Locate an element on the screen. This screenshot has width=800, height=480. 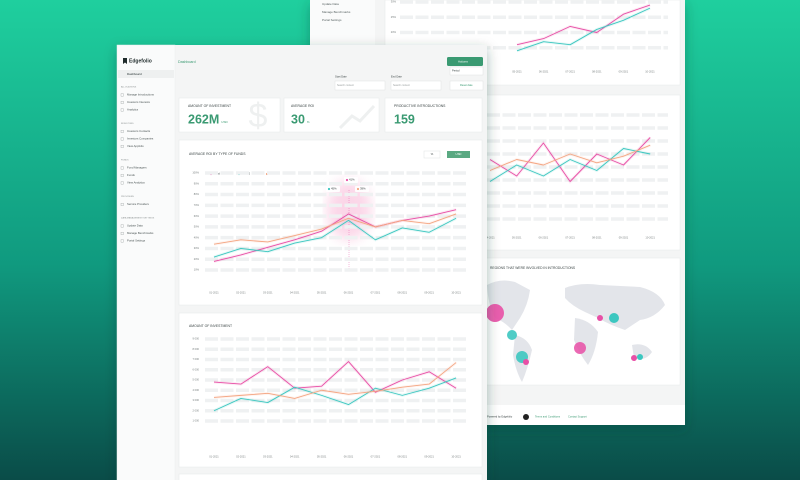
tooltip-label: 45% is located at coordinates (334, 189).